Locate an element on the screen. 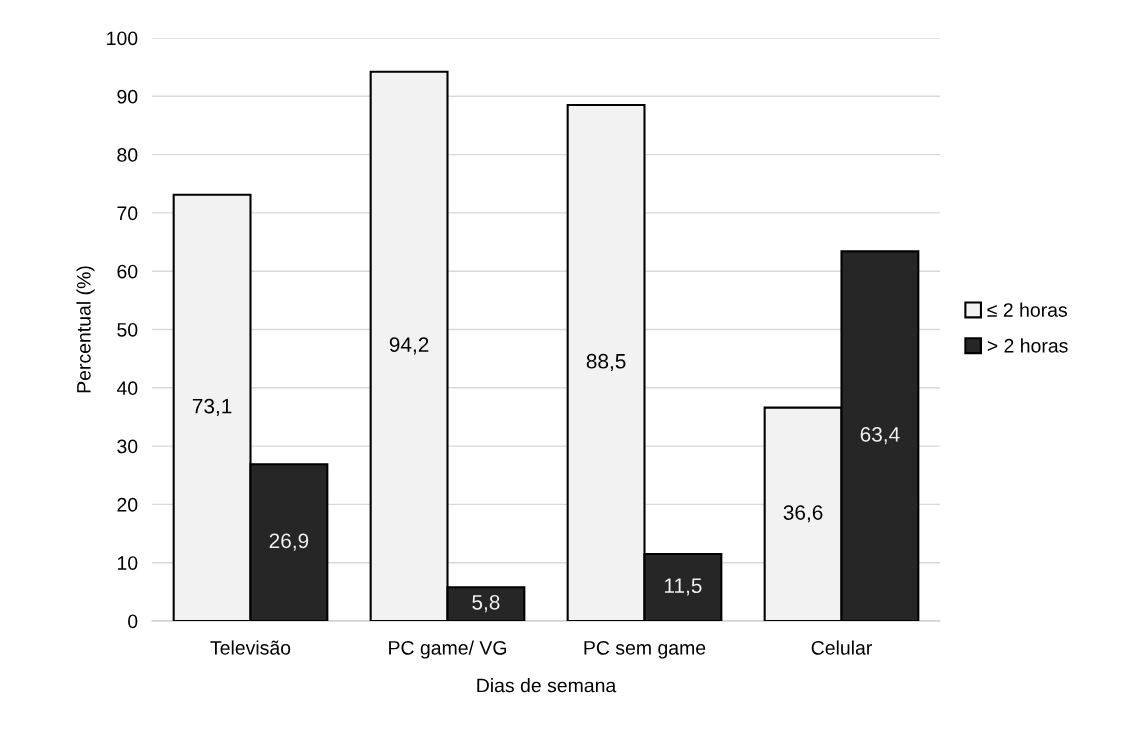 The height and width of the screenshot is (731, 1132). legend-label: ≤ 2 horas is located at coordinates (1027, 309).